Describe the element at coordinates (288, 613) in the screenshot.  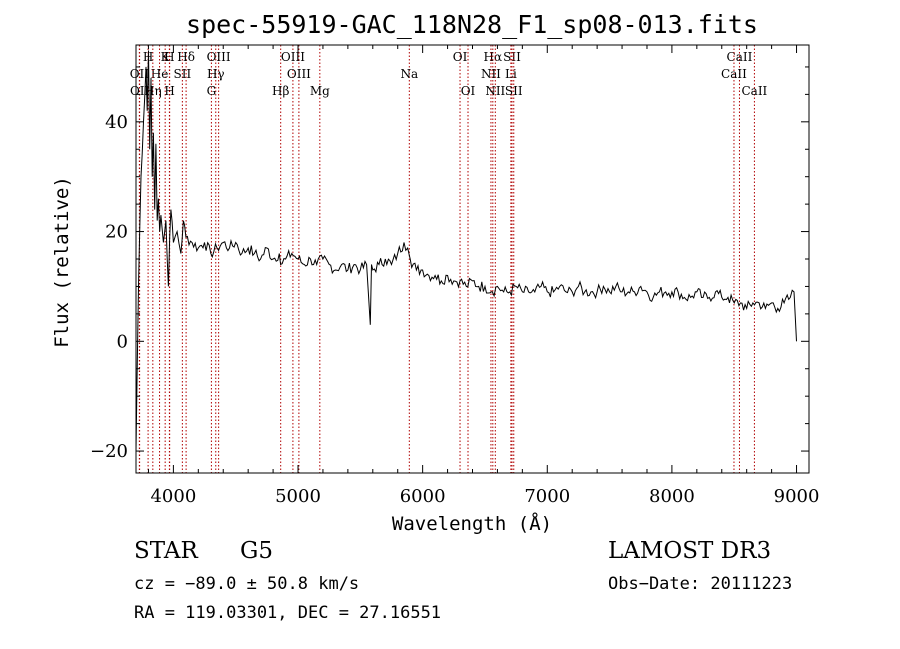
I see `coordinates-readout: RA = 119.03301, DEC = 27.16551` at that location.